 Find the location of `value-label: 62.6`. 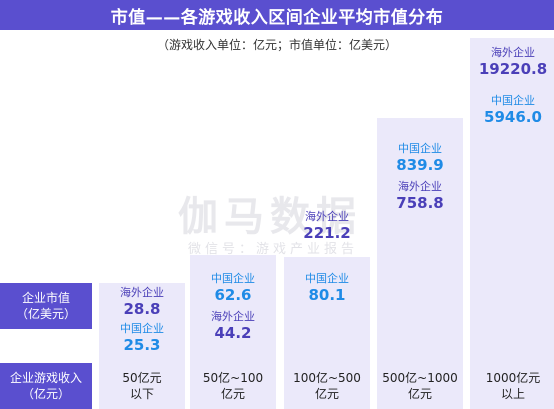

value-label: 62.6 is located at coordinates (233, 295).